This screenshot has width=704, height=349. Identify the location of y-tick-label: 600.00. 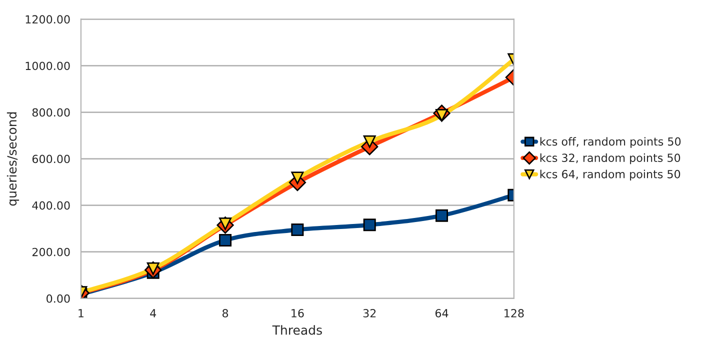
(51, 159).